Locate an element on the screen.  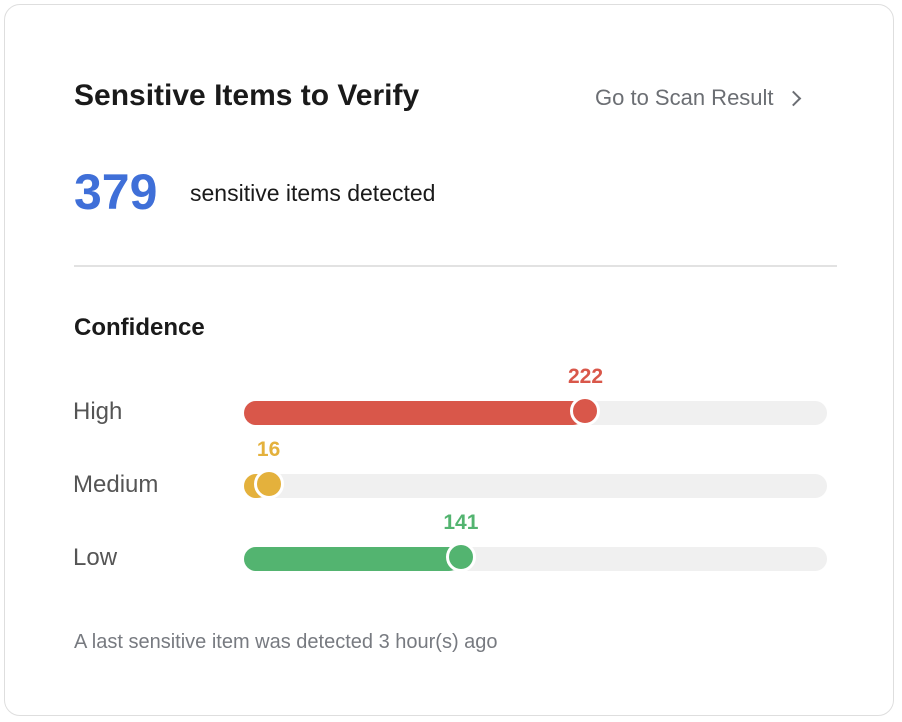
sensitive-count: 379 is located at coordinates (116, 192).